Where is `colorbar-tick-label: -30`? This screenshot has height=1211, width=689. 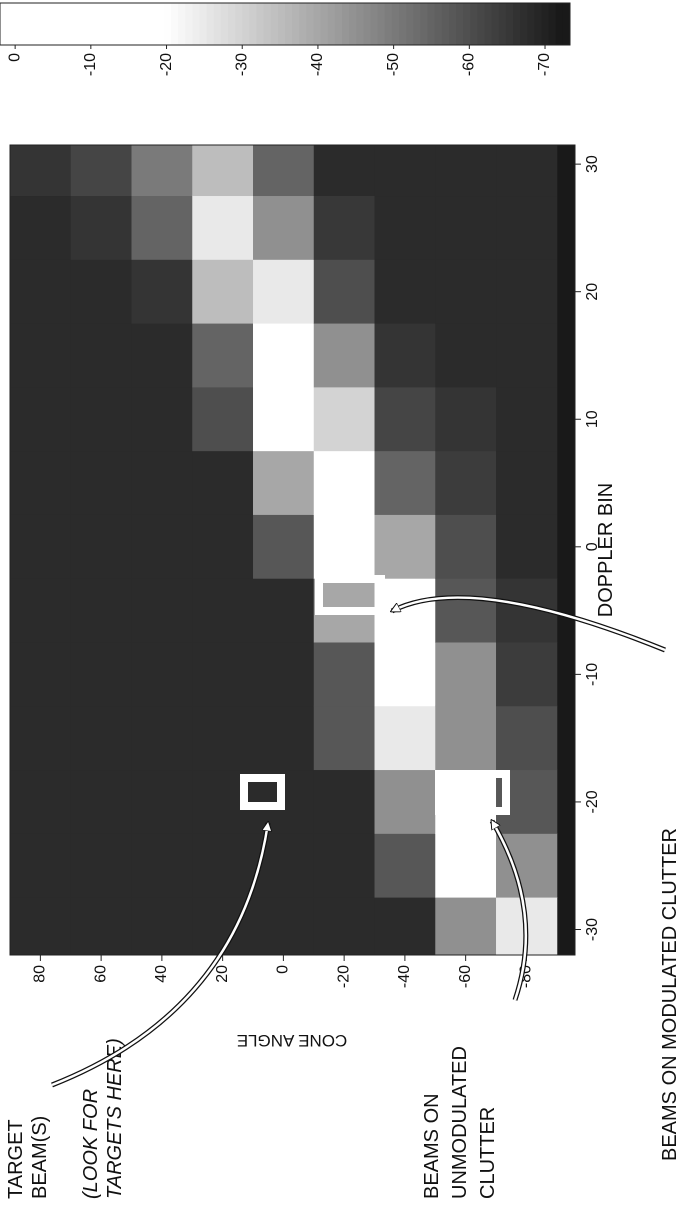 colorbar-tick-label: -30 is located at coordinates (241, 64).